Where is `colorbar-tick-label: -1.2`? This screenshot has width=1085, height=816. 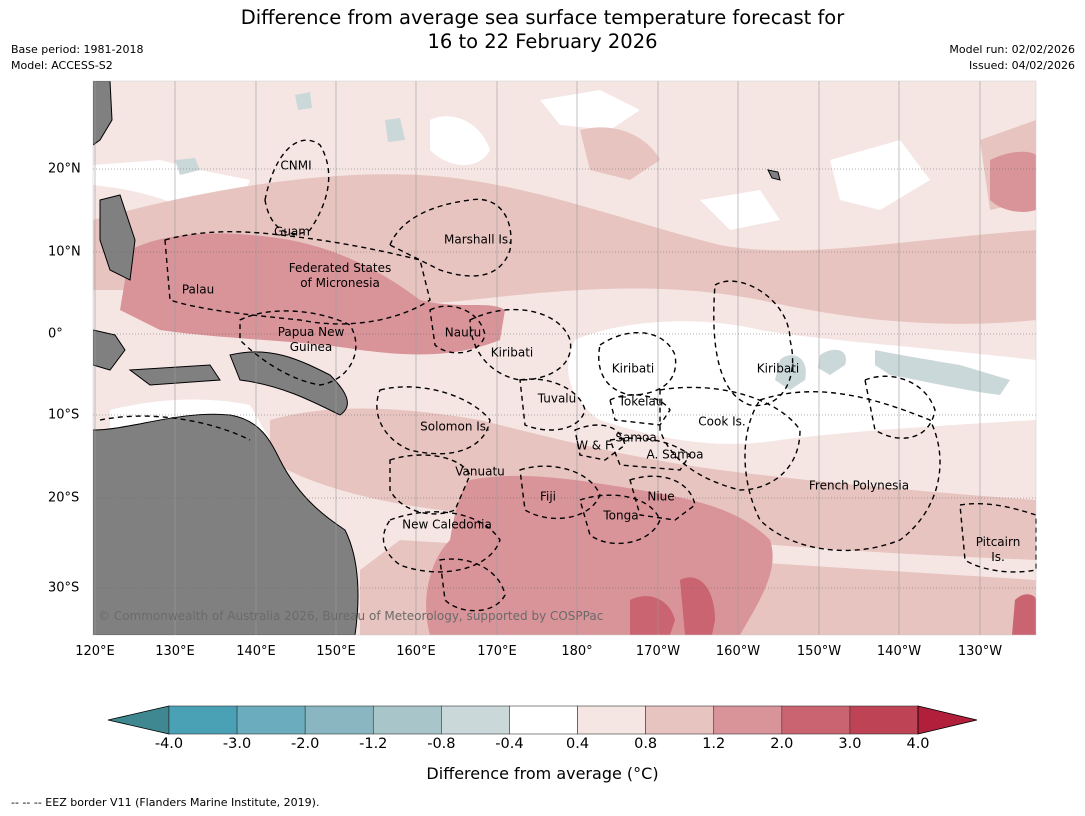
colorbar-tick-label: -1.2 is located at coordinates (373, 744).